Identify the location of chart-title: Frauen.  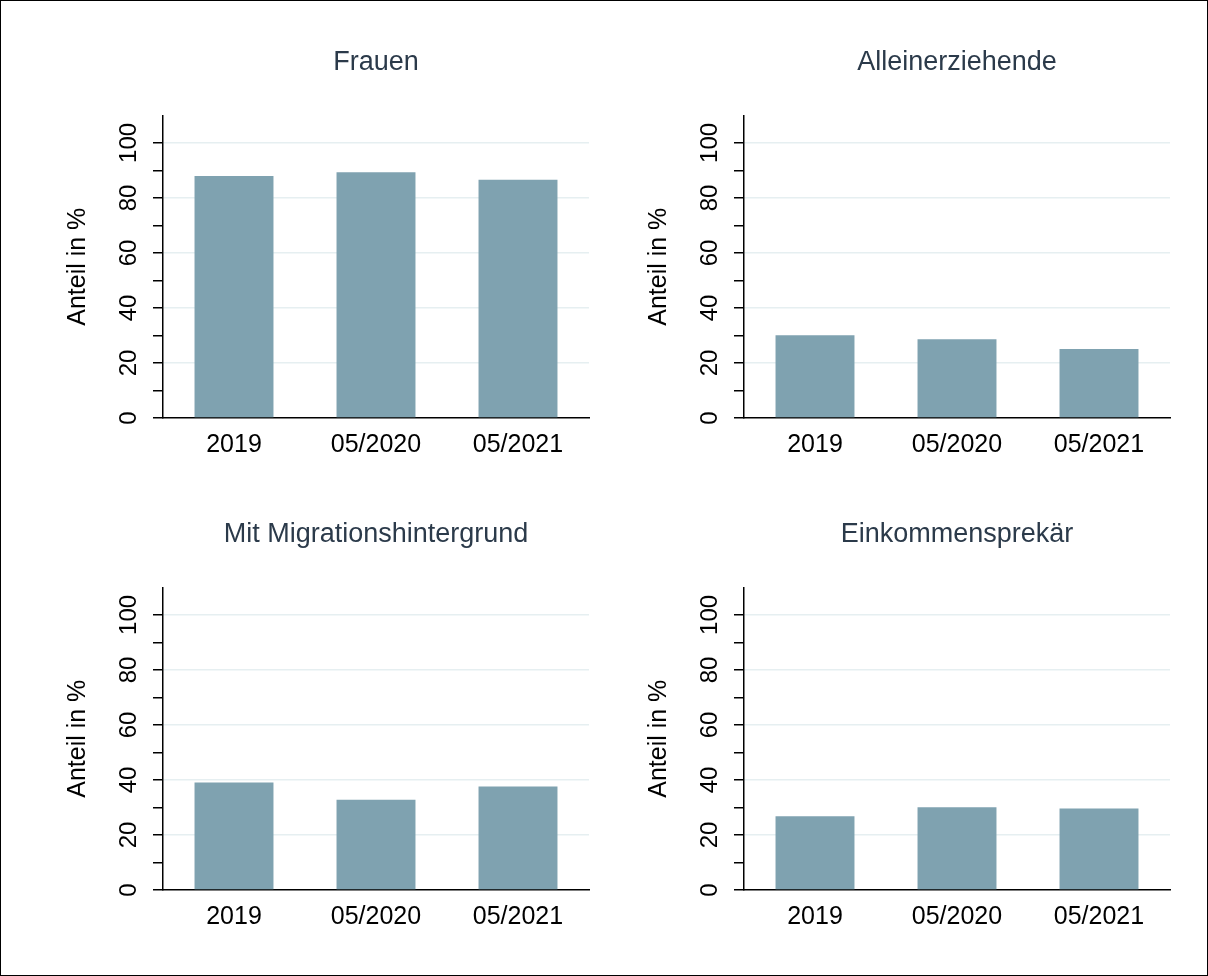
(376, 60).